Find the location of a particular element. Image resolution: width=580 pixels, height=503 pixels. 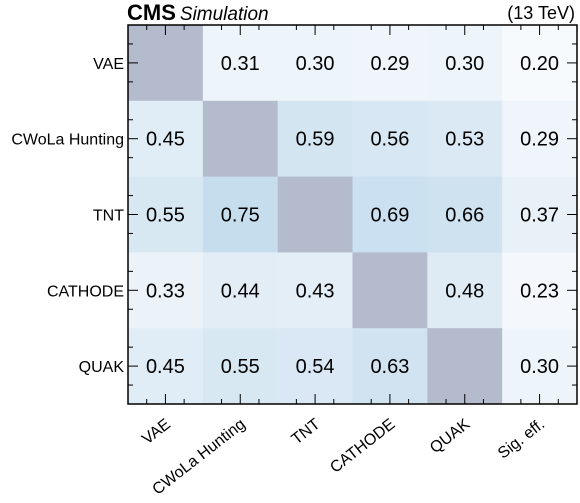

cell-value-label: 0.66 is located at coordinates (464, 216).